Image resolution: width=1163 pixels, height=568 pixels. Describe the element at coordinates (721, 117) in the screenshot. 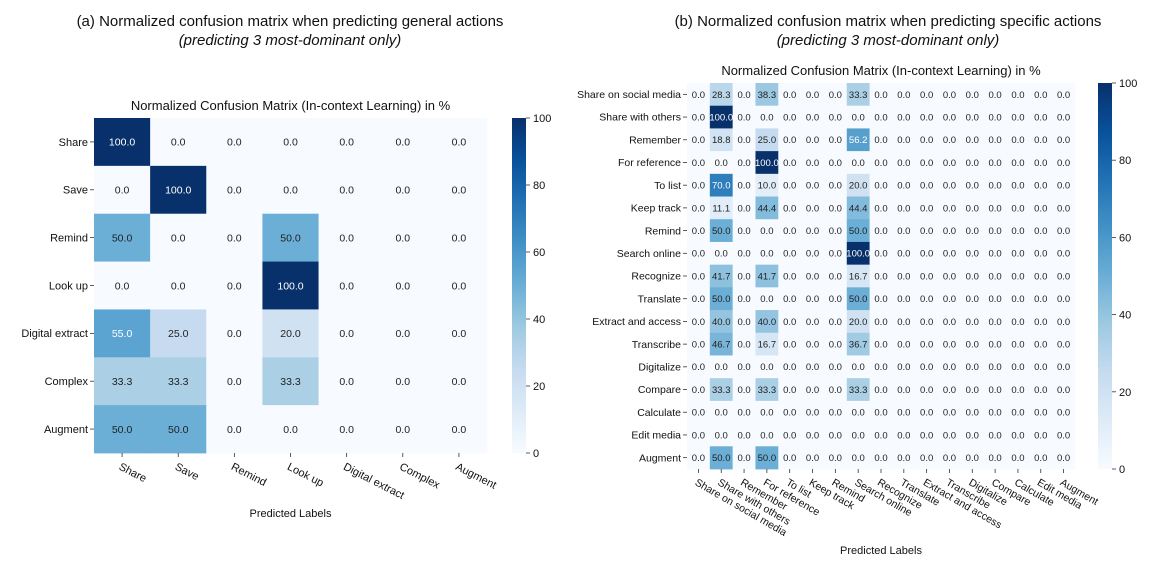

I see `cell-value-label: 100.0` at that location.